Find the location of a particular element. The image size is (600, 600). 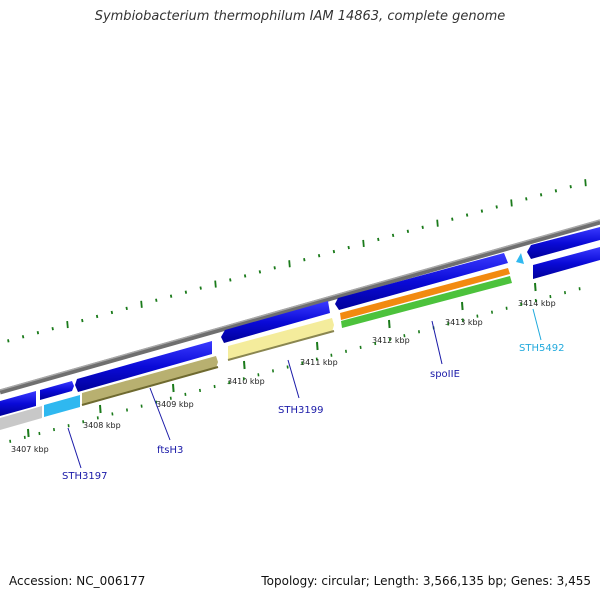

gene-STH5492 is located at coordinates (520, 258).